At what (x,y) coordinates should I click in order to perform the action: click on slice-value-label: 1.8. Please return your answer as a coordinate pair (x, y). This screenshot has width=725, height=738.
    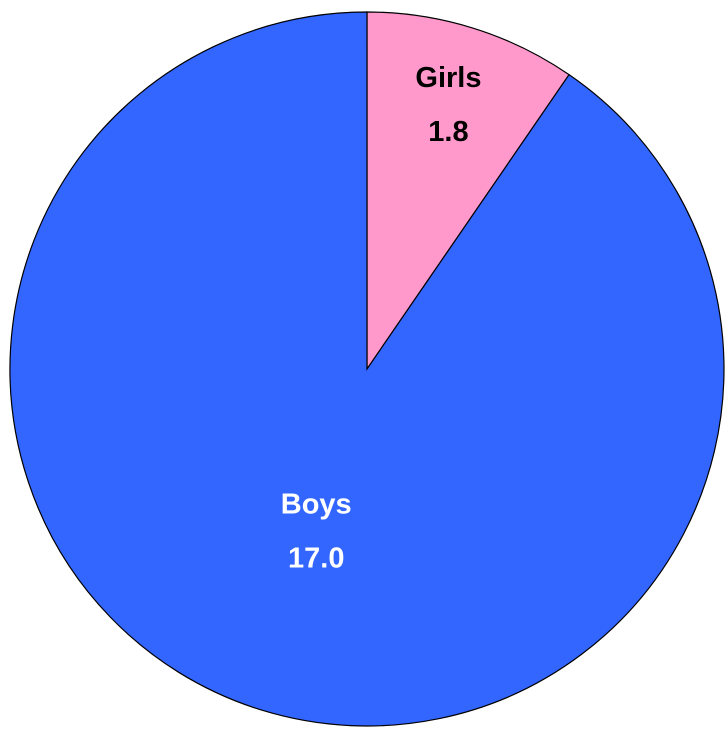
    Looking at the image, I should click on (448, 132).